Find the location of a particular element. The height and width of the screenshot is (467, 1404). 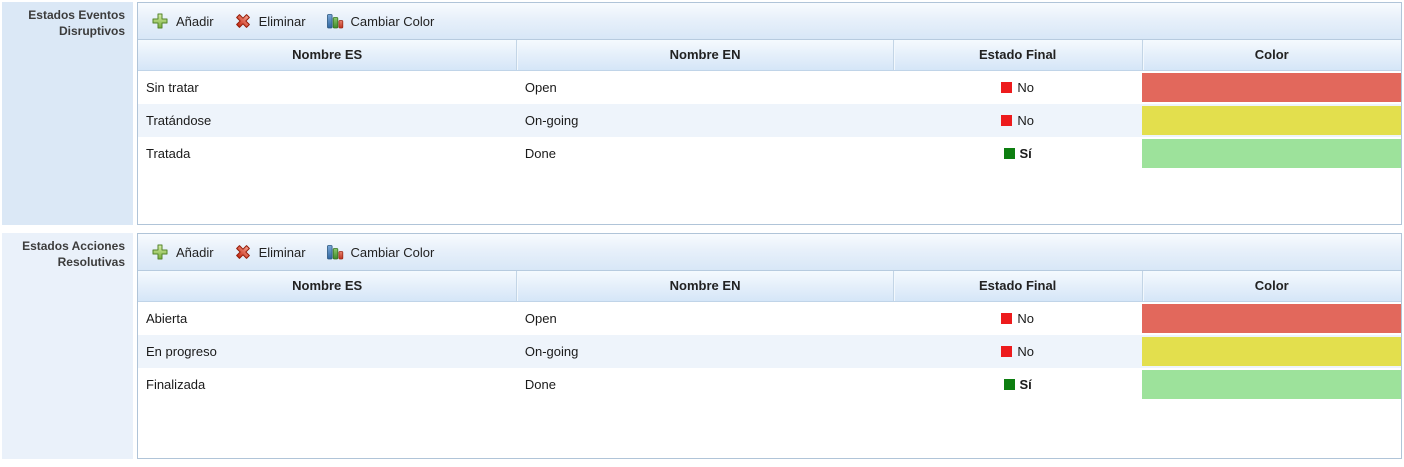

table-row: Sin tratar Open No is located at coordinates (769, 87).